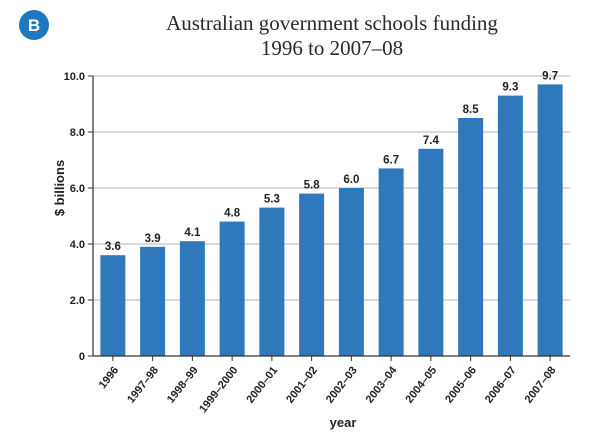 The height and width of the screenshot is (436, 600). What do you see at coordinates (183, 384) in the screenshot?
I see `x-tick-label: 1998–99` at bounding box center [183, 384].